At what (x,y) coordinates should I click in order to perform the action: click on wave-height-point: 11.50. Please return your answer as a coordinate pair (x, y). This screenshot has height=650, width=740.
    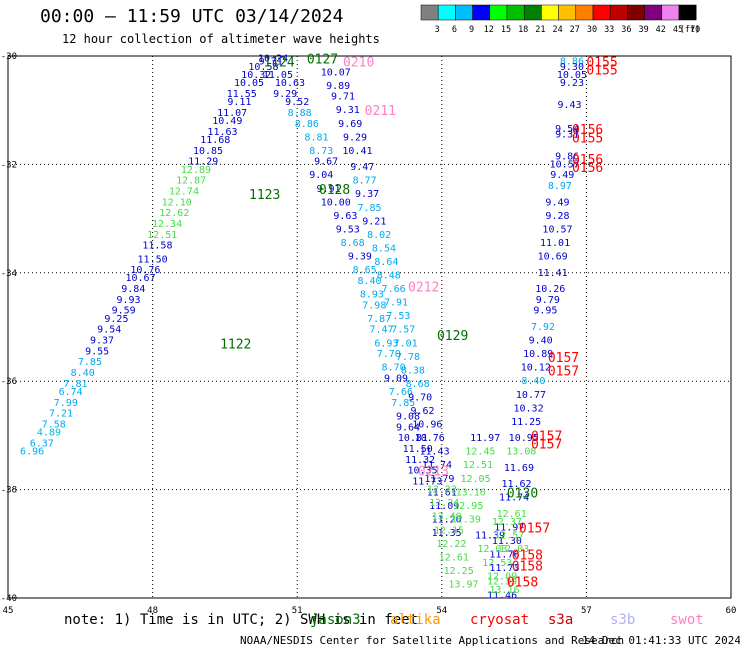
    Looking at the image, I should click on (153, 259).